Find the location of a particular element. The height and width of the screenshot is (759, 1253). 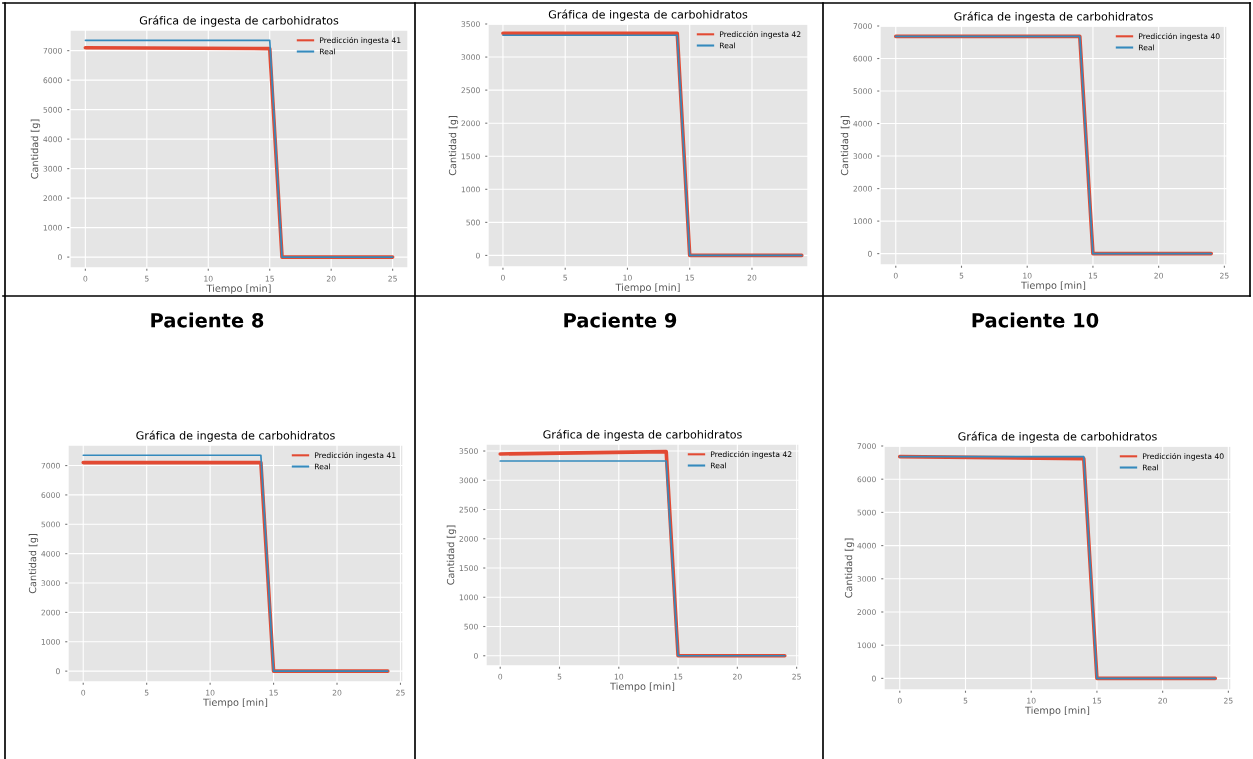

chart-subtitle: Paciente 10 is located at coordinates (1035, 320).